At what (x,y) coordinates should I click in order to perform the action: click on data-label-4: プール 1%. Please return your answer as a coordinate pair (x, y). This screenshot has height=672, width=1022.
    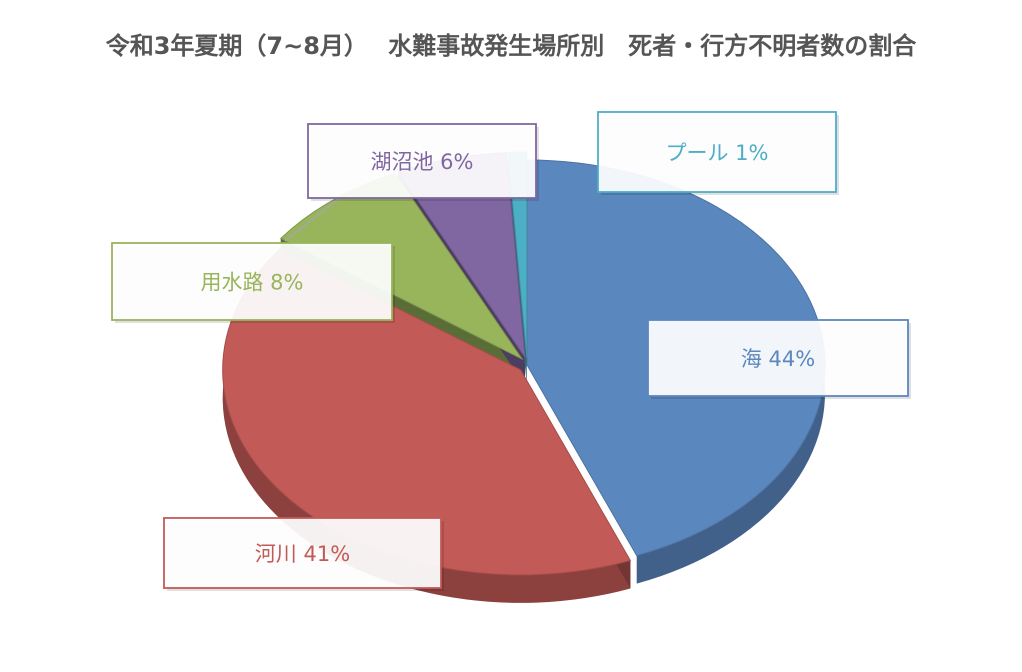
    Looking at the image, I should click on (718, 153).